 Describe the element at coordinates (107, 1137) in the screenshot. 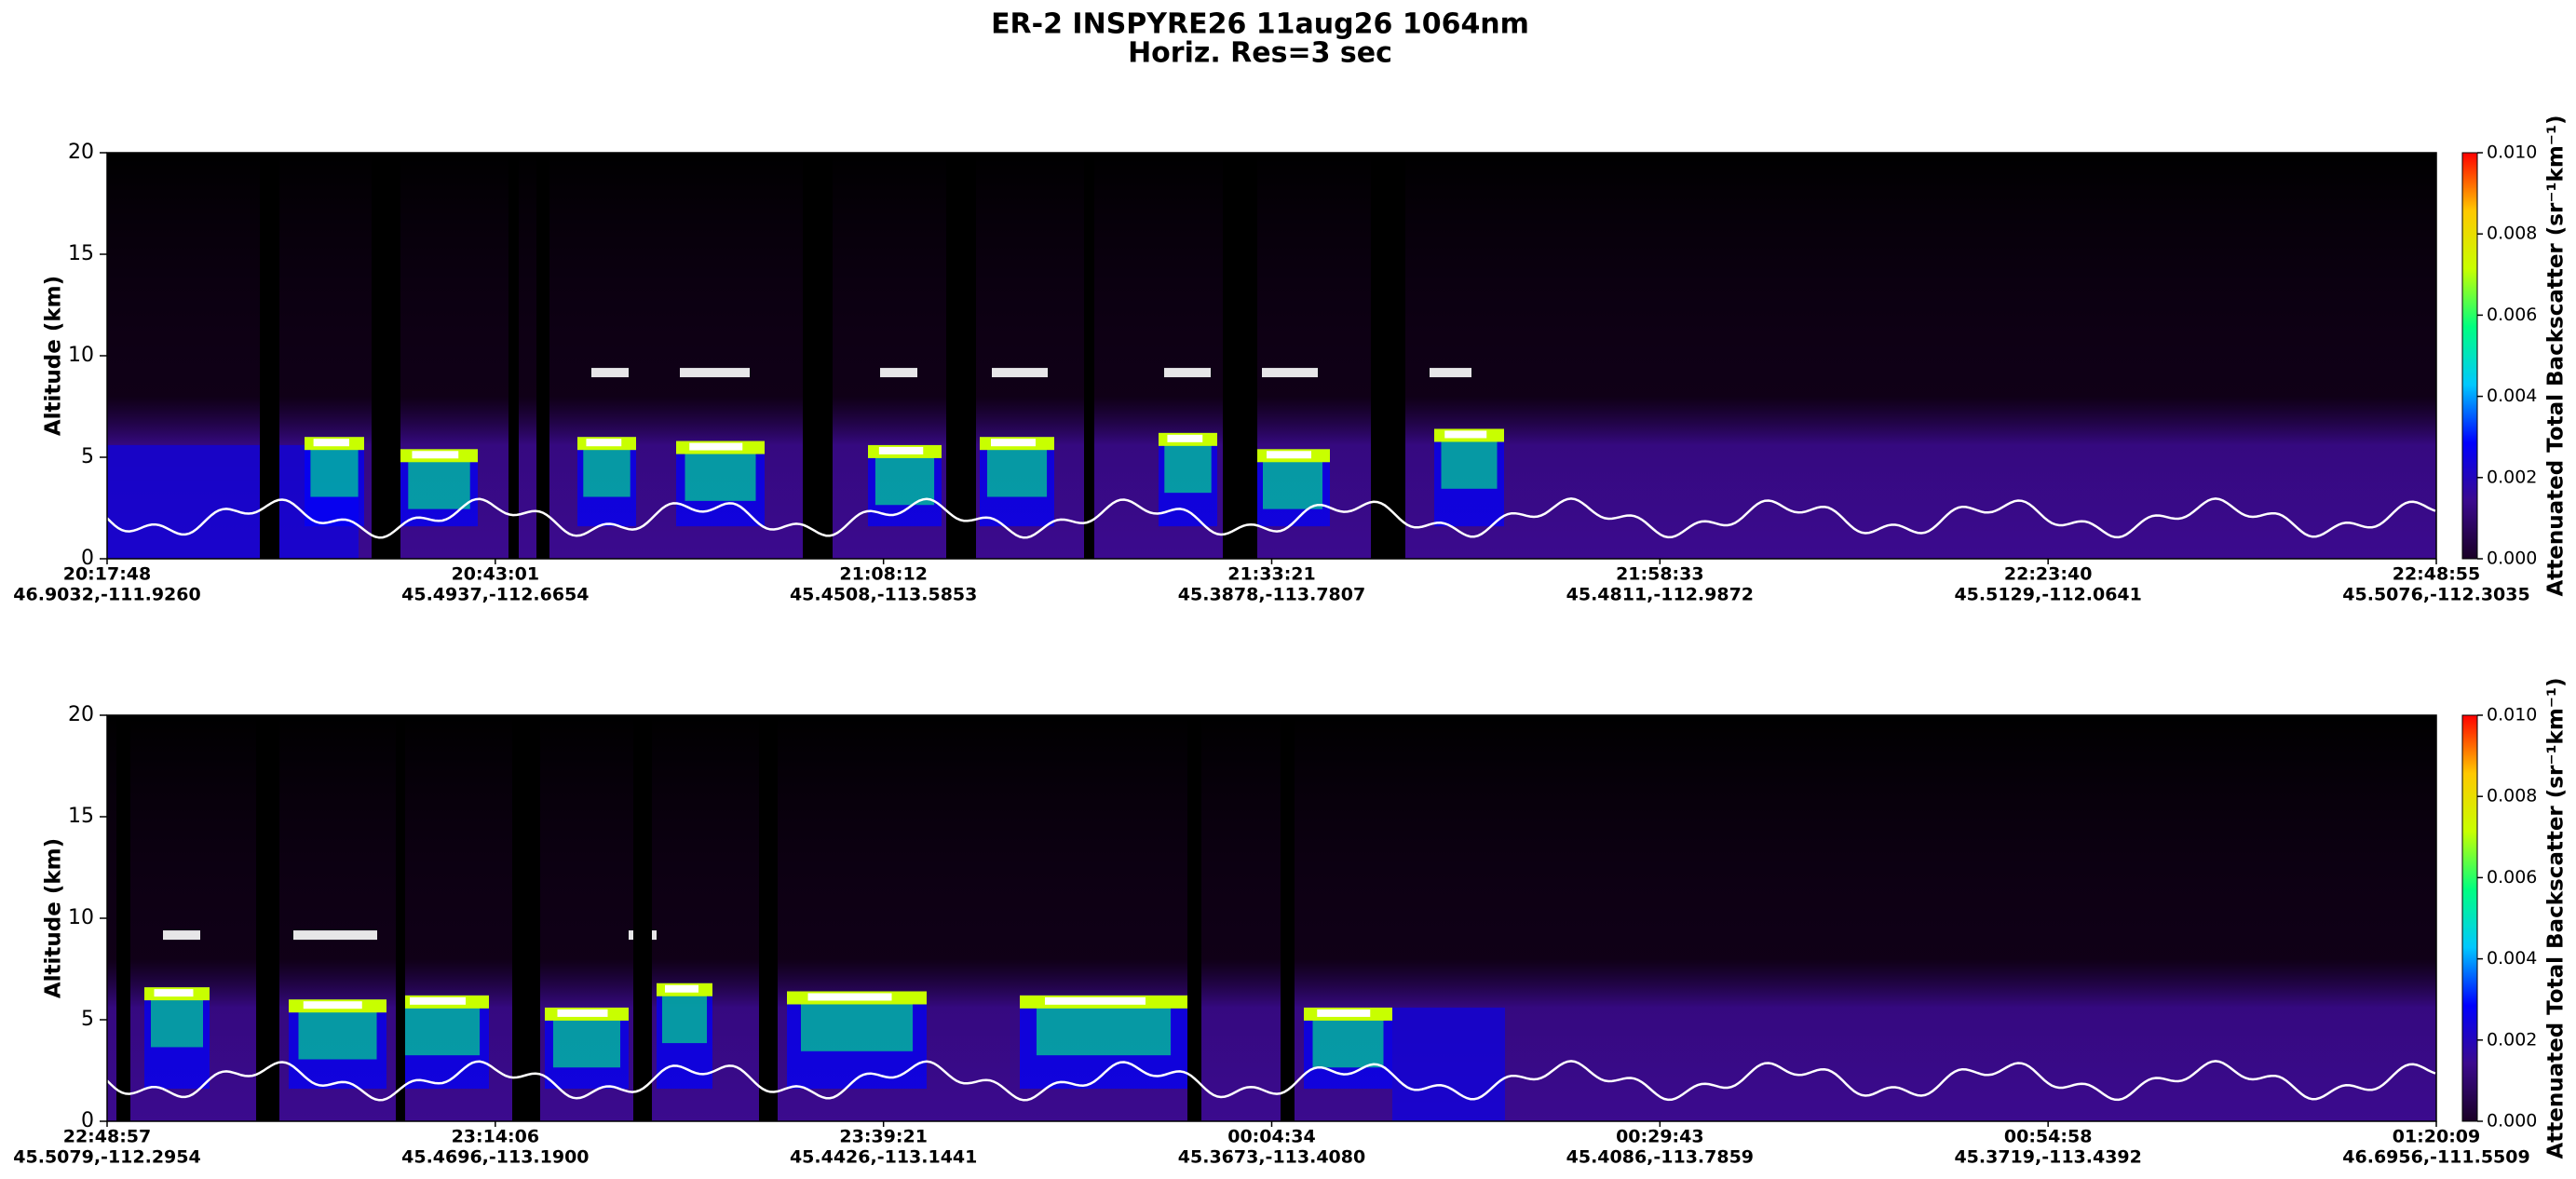

I see `x-tick-time: 22:48:57` at that location.